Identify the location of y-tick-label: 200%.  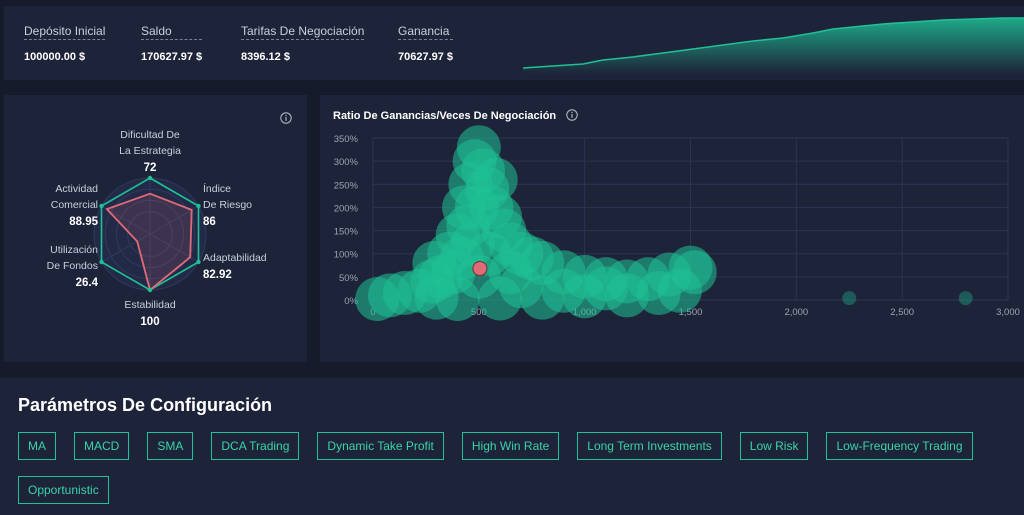
(346, 208).